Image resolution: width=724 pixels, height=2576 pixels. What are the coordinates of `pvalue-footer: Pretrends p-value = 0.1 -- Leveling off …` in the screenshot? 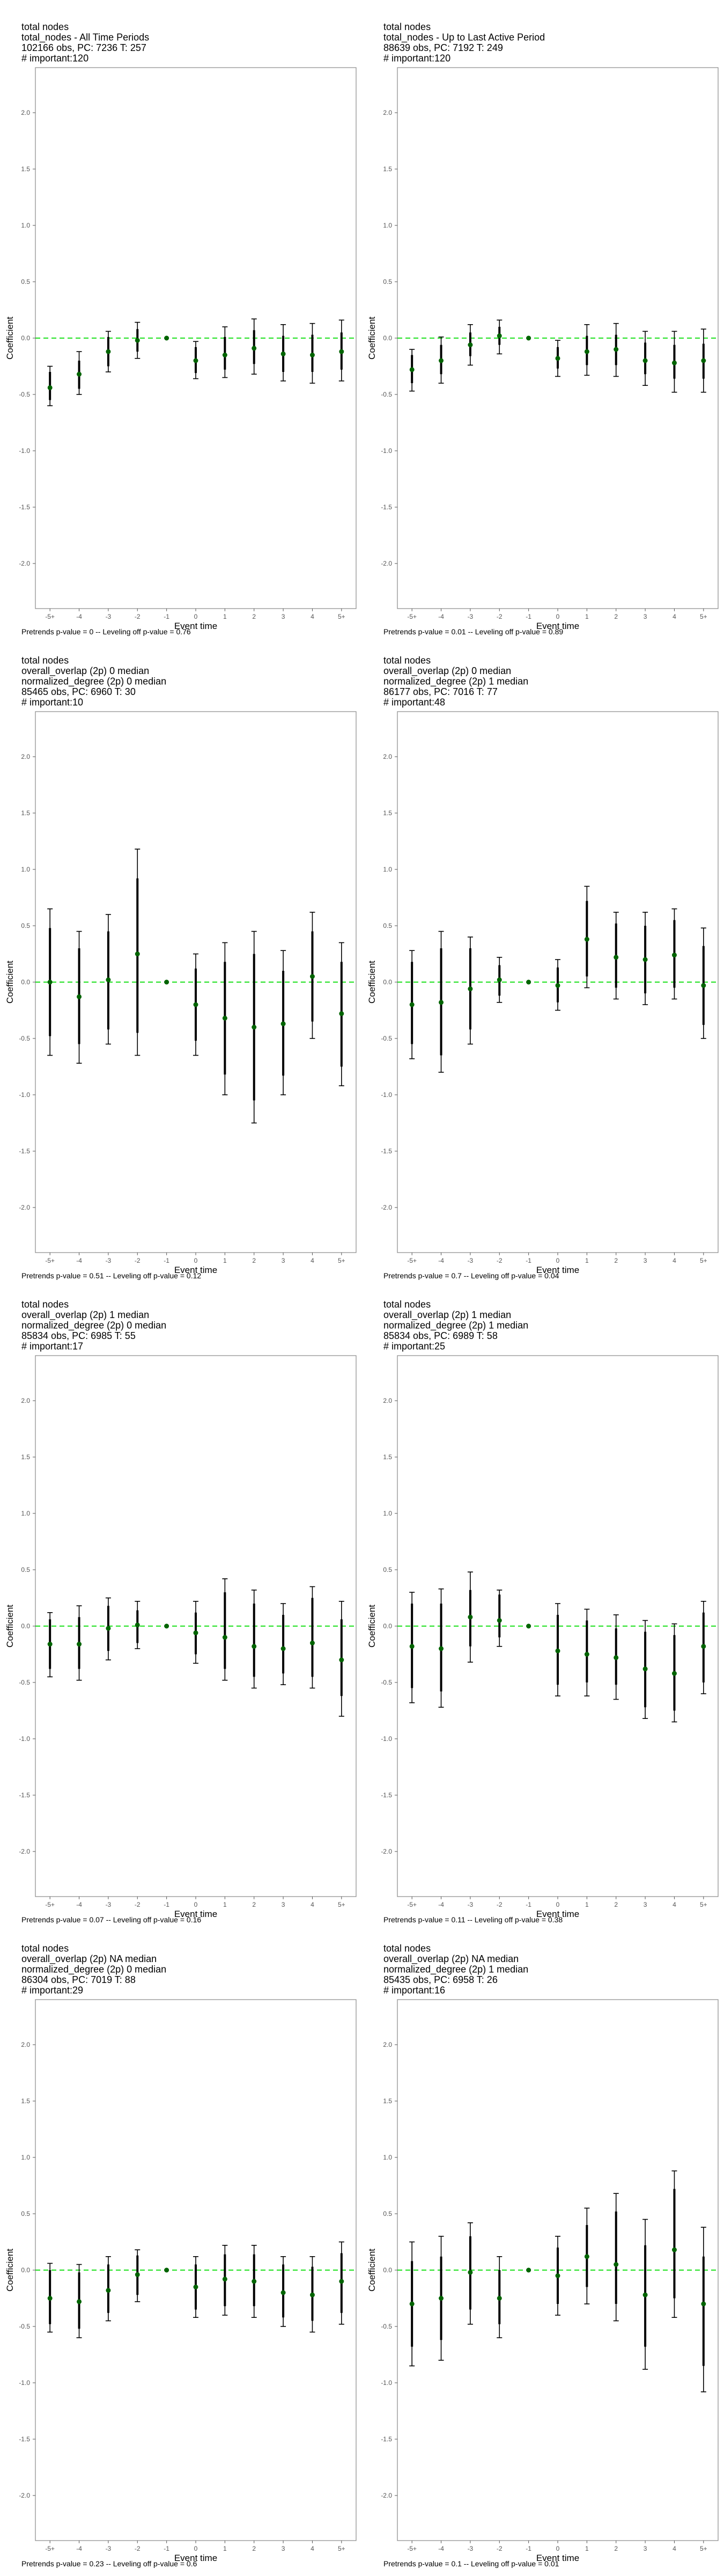 It's located at (471, 2563).